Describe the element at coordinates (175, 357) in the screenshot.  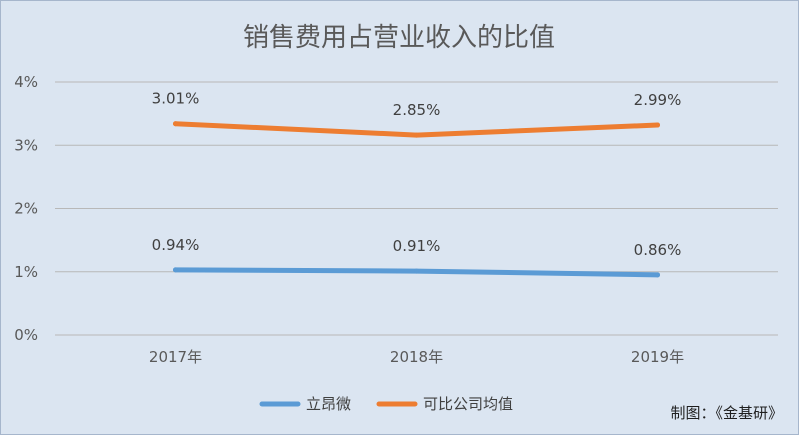
I see `x-tick-label: 2017年` at that location.